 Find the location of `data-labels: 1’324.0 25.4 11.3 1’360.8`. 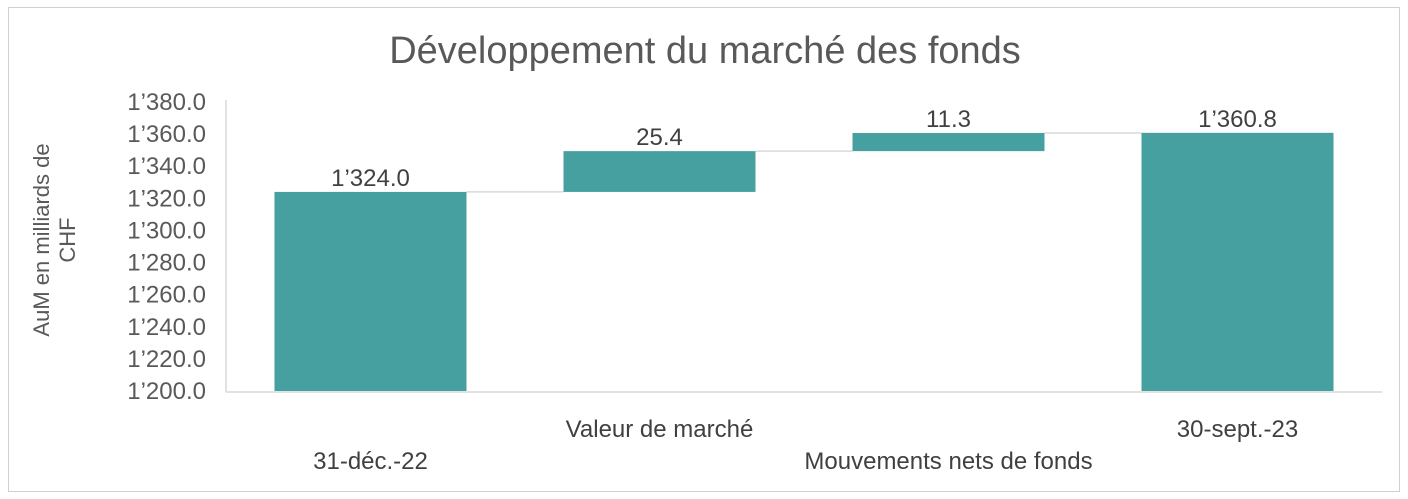

data-labels: 1’324.0 25.4 11.3 1’360.8 is located at coordinates (804, 149).